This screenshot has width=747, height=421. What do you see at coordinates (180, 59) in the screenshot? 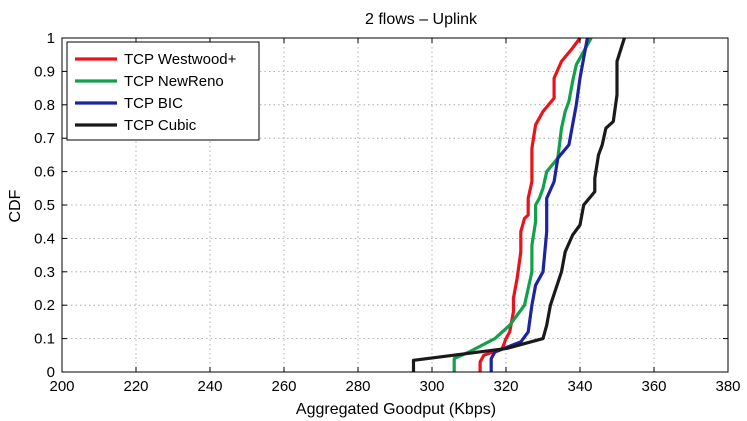
I see `legend-label: TCP Westwood+` at bounding box center [180, 59].